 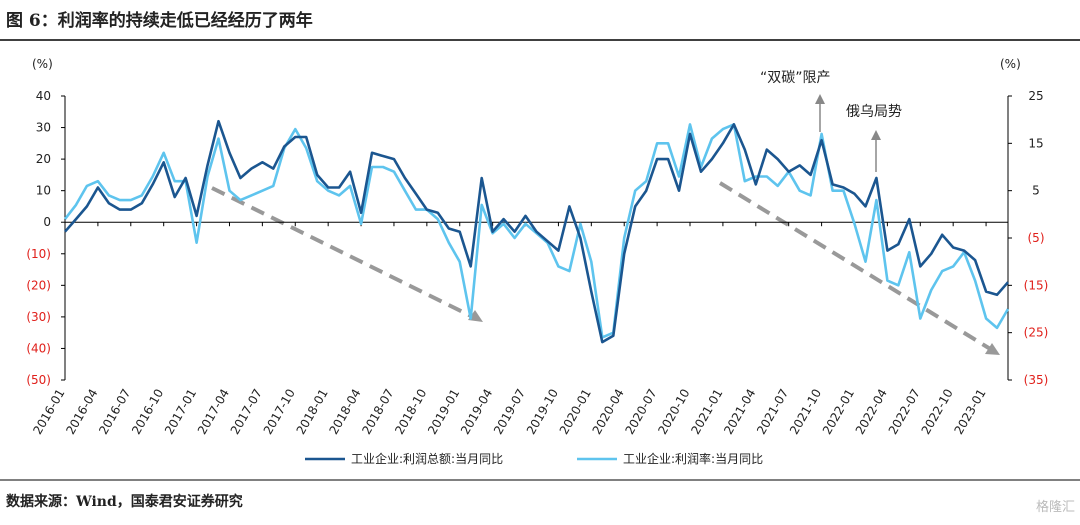 What do you see at coordinates (904, 412) in the screenshot?
I see `x-tick-label: 2022-07` at bounding box center [904, 412].